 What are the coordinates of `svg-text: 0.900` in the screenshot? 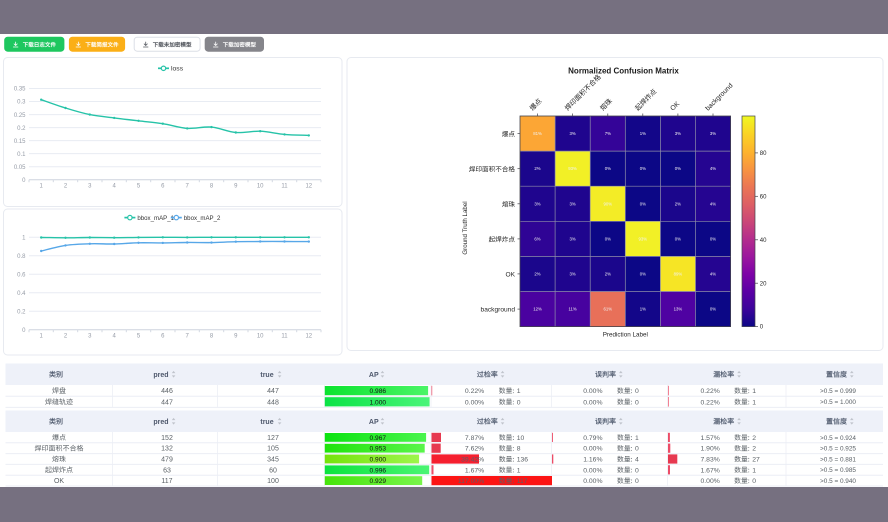 It's located at (378, 460).